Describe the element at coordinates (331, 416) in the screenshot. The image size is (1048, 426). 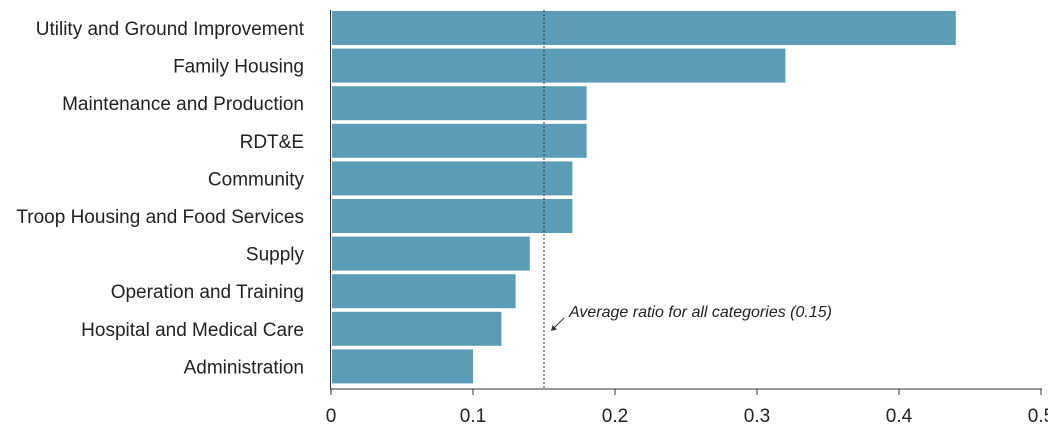
I see `x-tick-label-0: 0` at that location.